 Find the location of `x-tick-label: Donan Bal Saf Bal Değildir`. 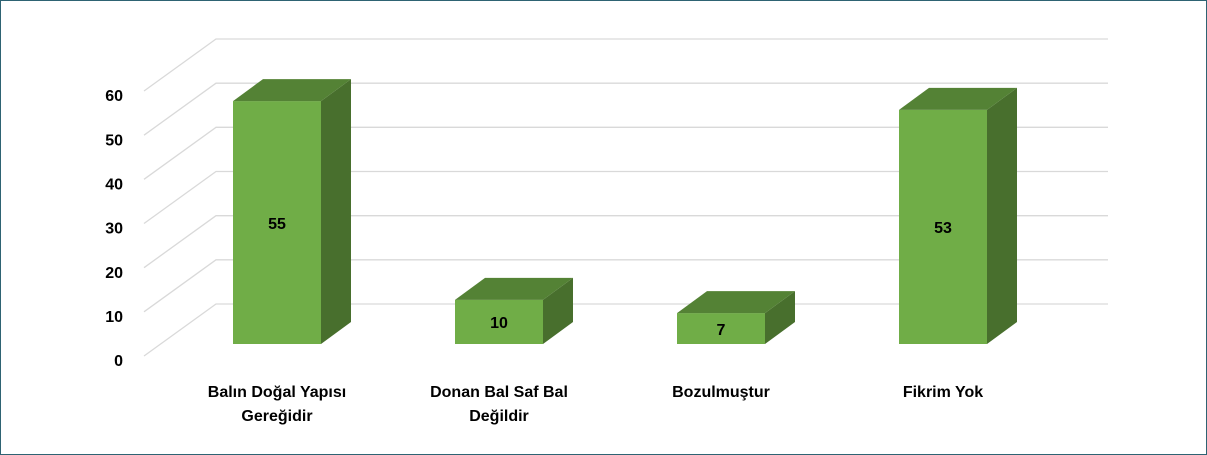

x-tick-label: Donan Bal Saf Bal Değildir is located at coordinates (499, 404).